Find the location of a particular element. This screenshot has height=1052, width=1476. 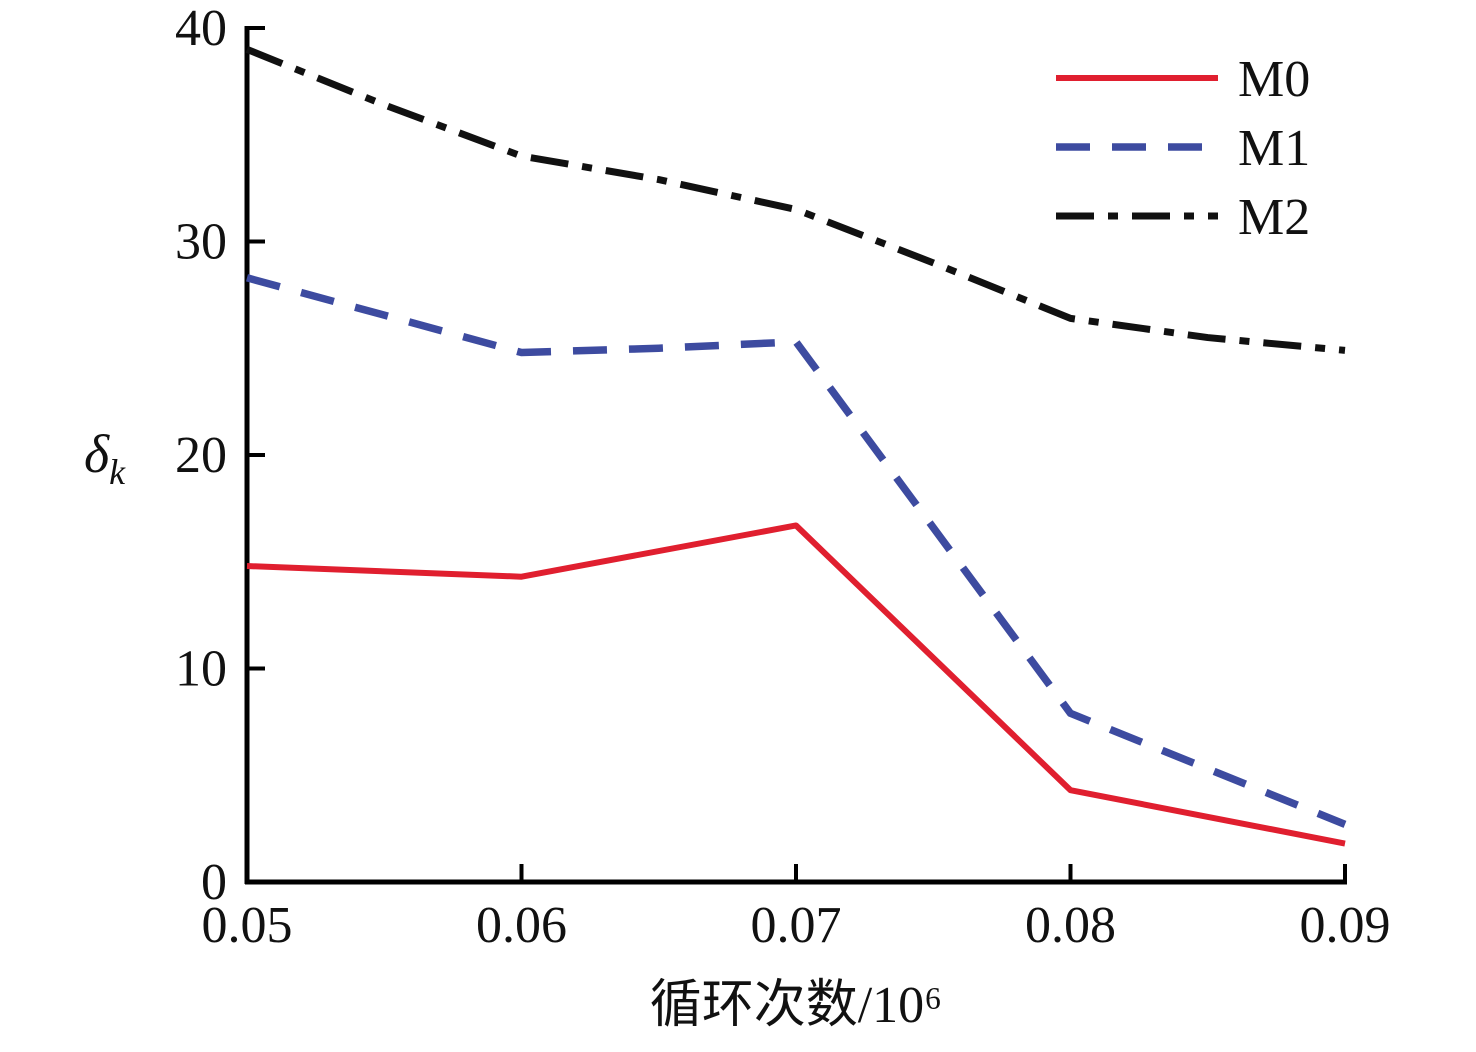

y-axis-label: δk is located at coordinates (105, 458).